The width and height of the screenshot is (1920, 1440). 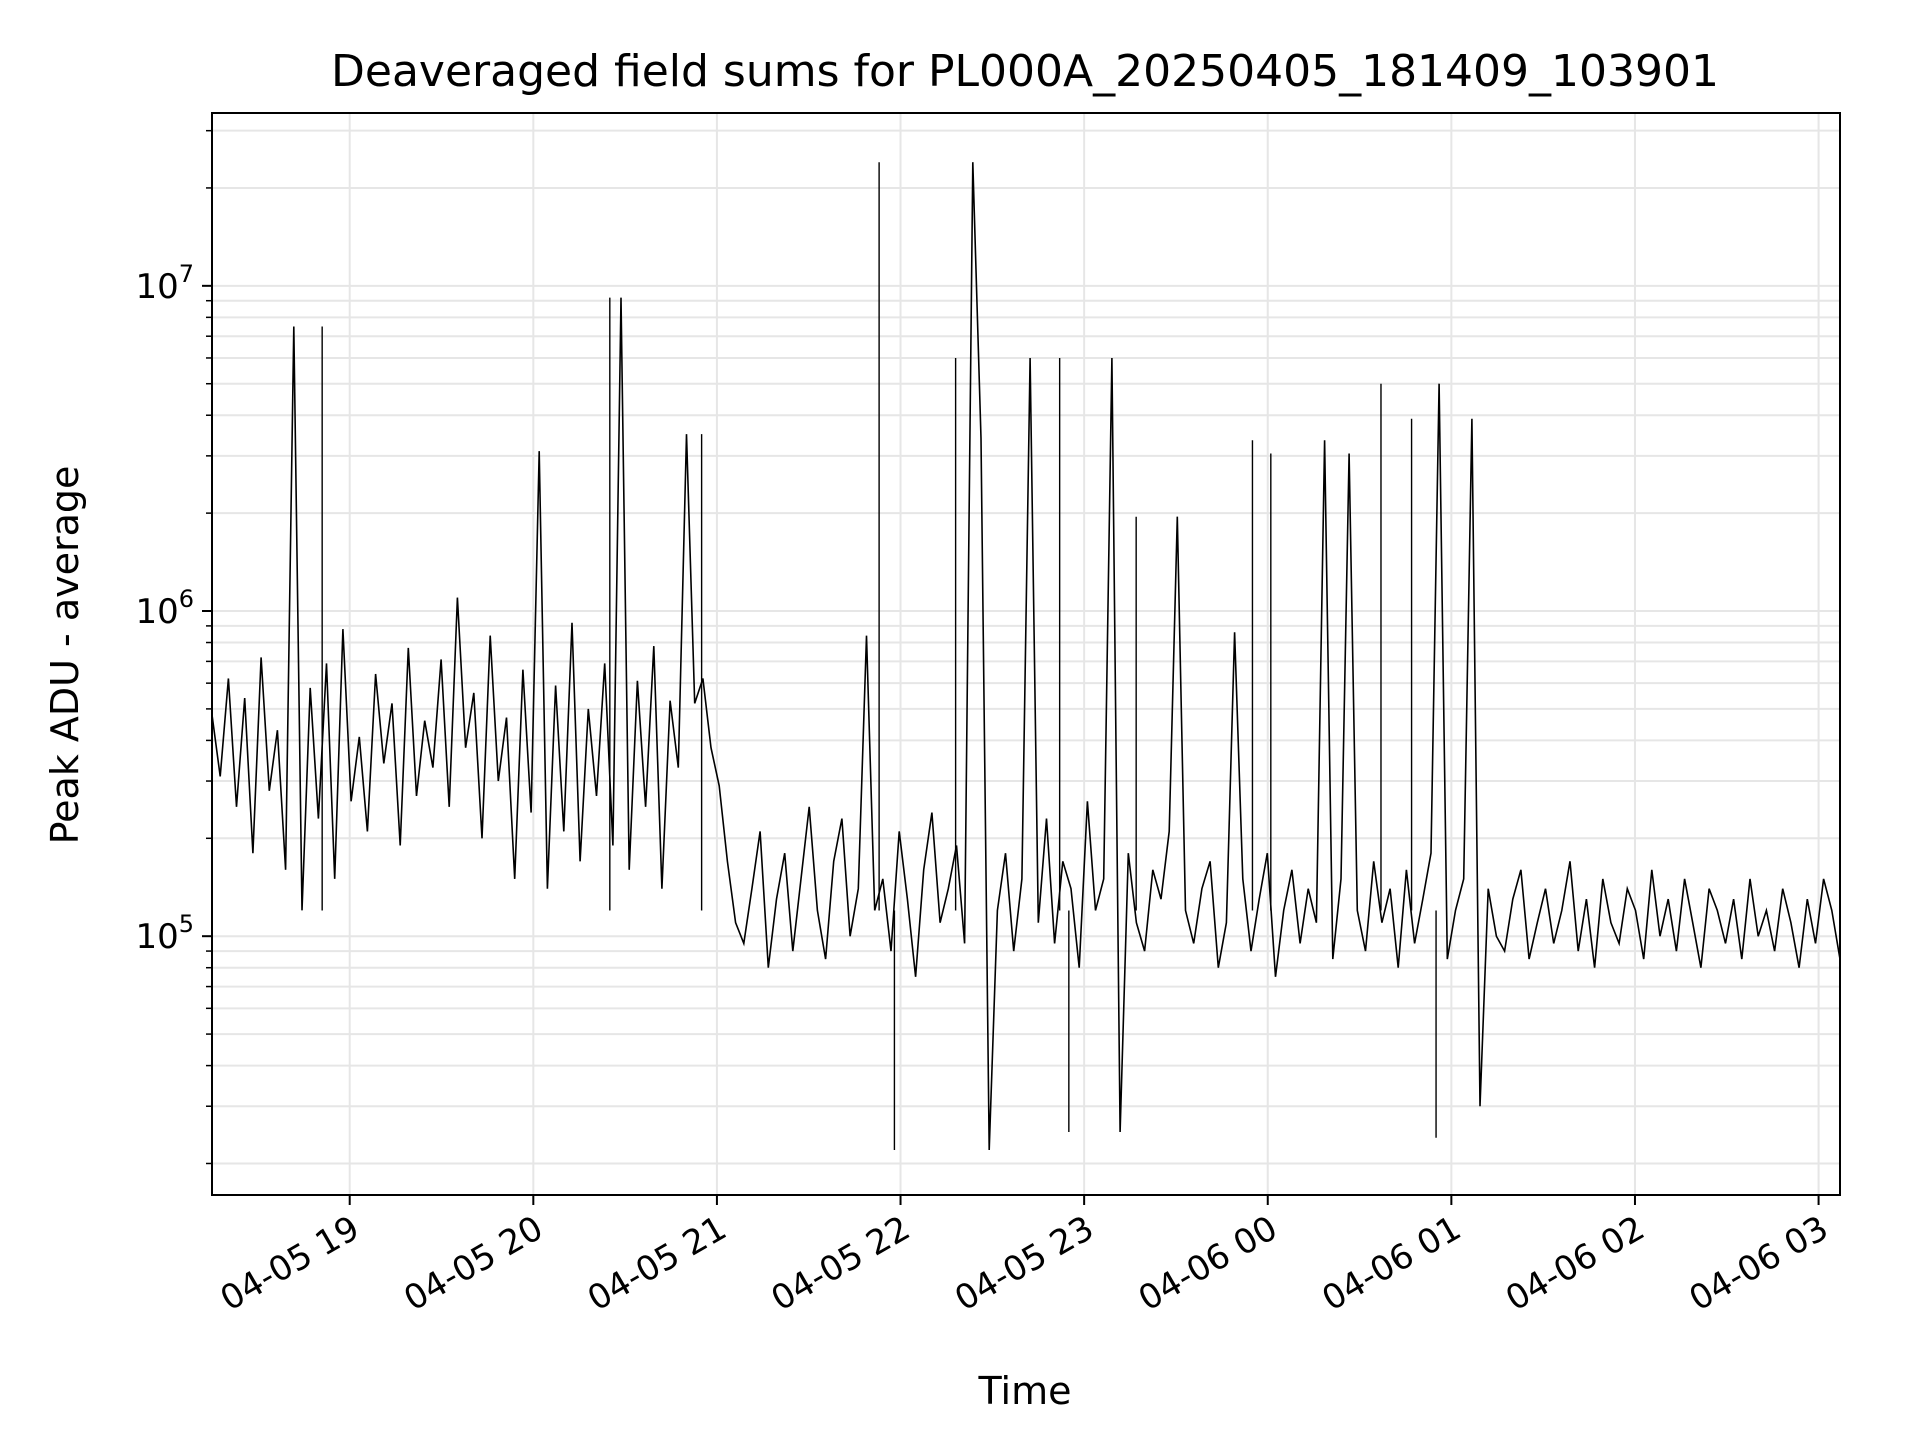 I want to click on y-tick-label: 10⁷, so click(x=164, y=283).